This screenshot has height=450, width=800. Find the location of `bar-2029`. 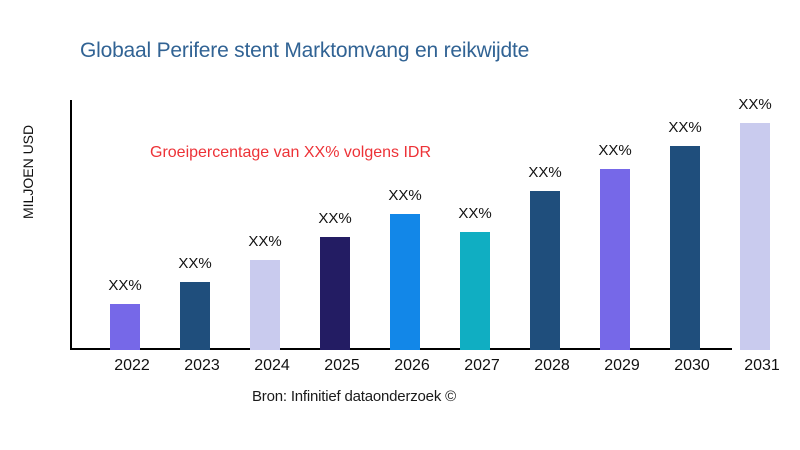

bar-2029 is located at coordinates (615, 259).